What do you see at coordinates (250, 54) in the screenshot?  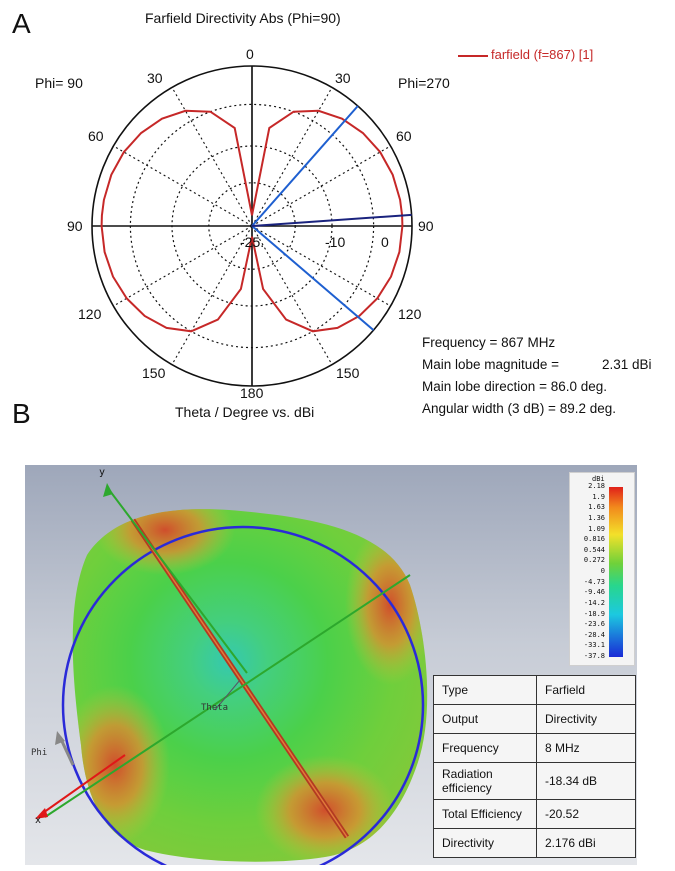 I see `angle-label-0: 0` at bounding box center [250, 54].